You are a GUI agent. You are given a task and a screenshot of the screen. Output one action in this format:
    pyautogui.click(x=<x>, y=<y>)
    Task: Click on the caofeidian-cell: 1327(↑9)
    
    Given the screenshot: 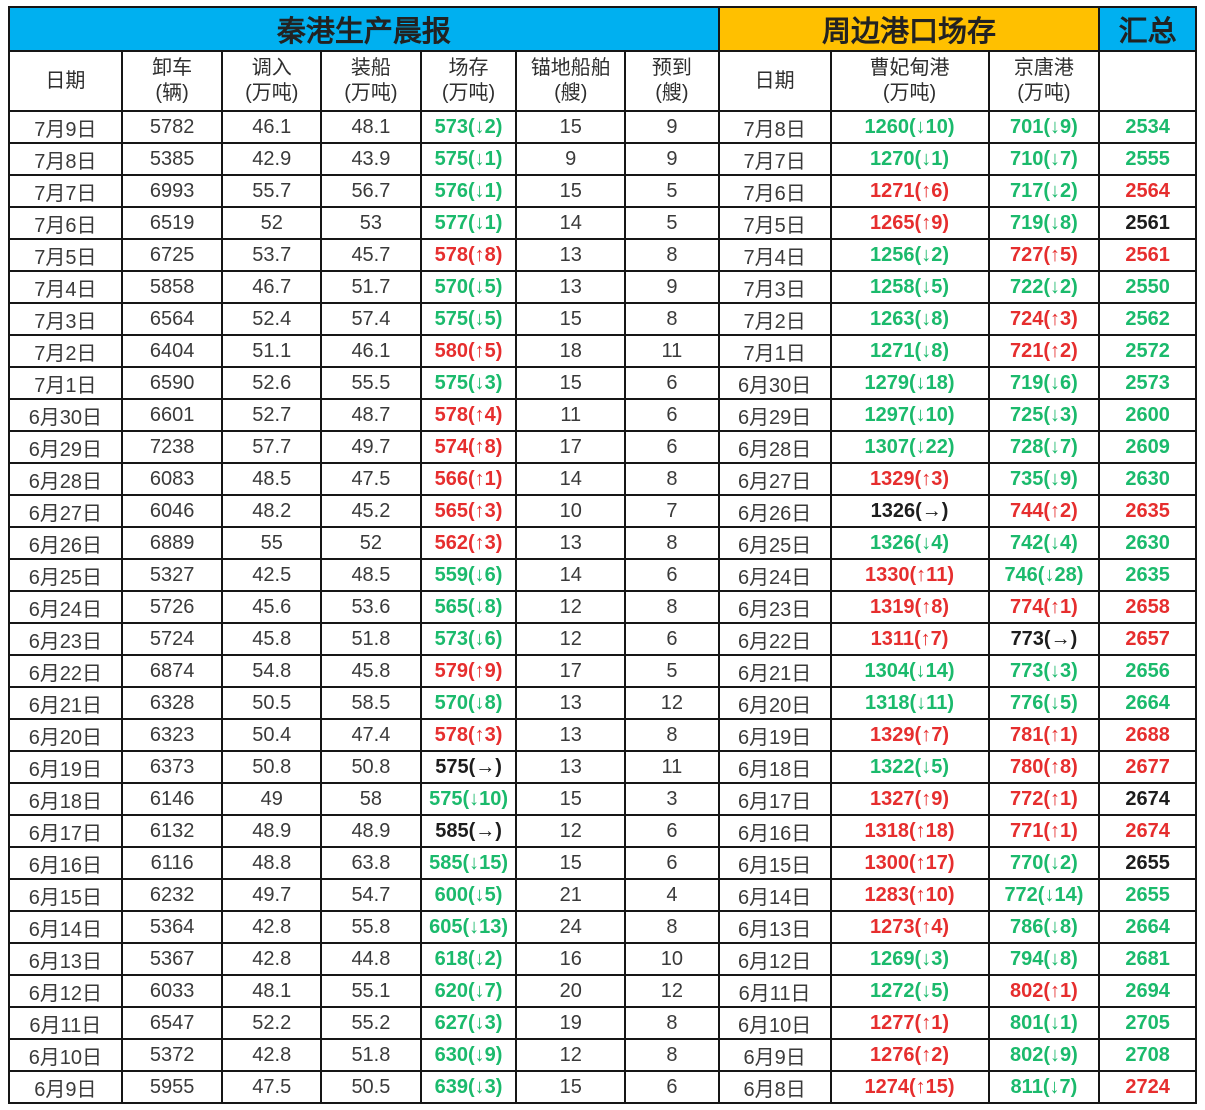 What is the action you would take?
    pyautogui.click(x=909, y=799)
    